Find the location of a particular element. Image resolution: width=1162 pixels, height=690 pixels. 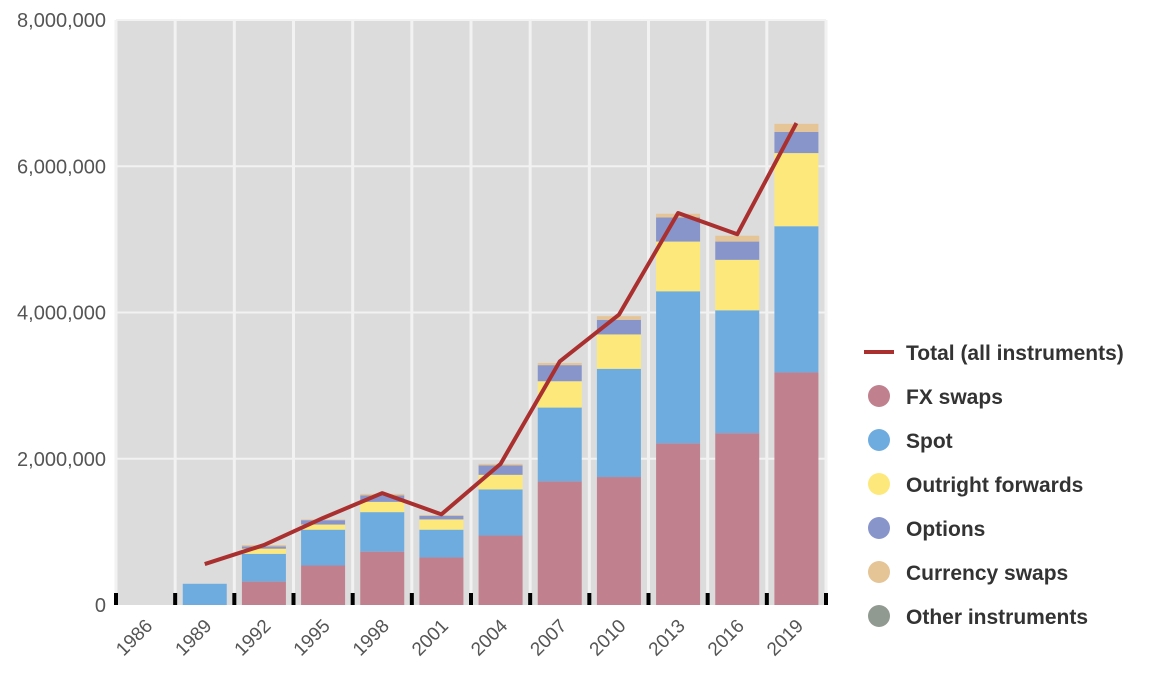

y-tick-label: 8,000,000 is located at coordinates (61, 21).